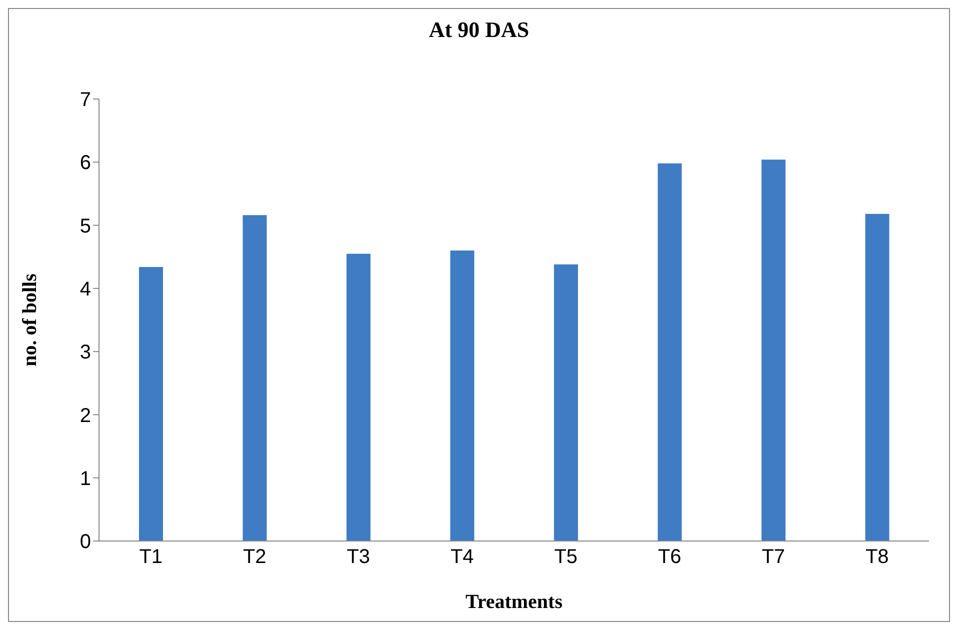 The height and width of the screenshot is (630, 957). I want to click on y-tick-label: 4, so click(85, 289).